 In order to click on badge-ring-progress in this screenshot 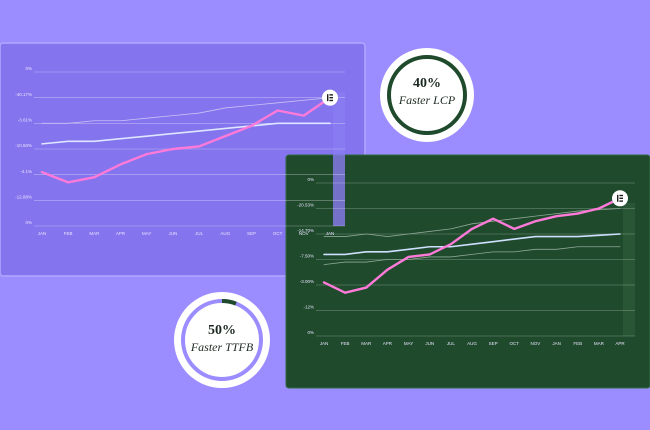, I will do `click(229, 302)`.